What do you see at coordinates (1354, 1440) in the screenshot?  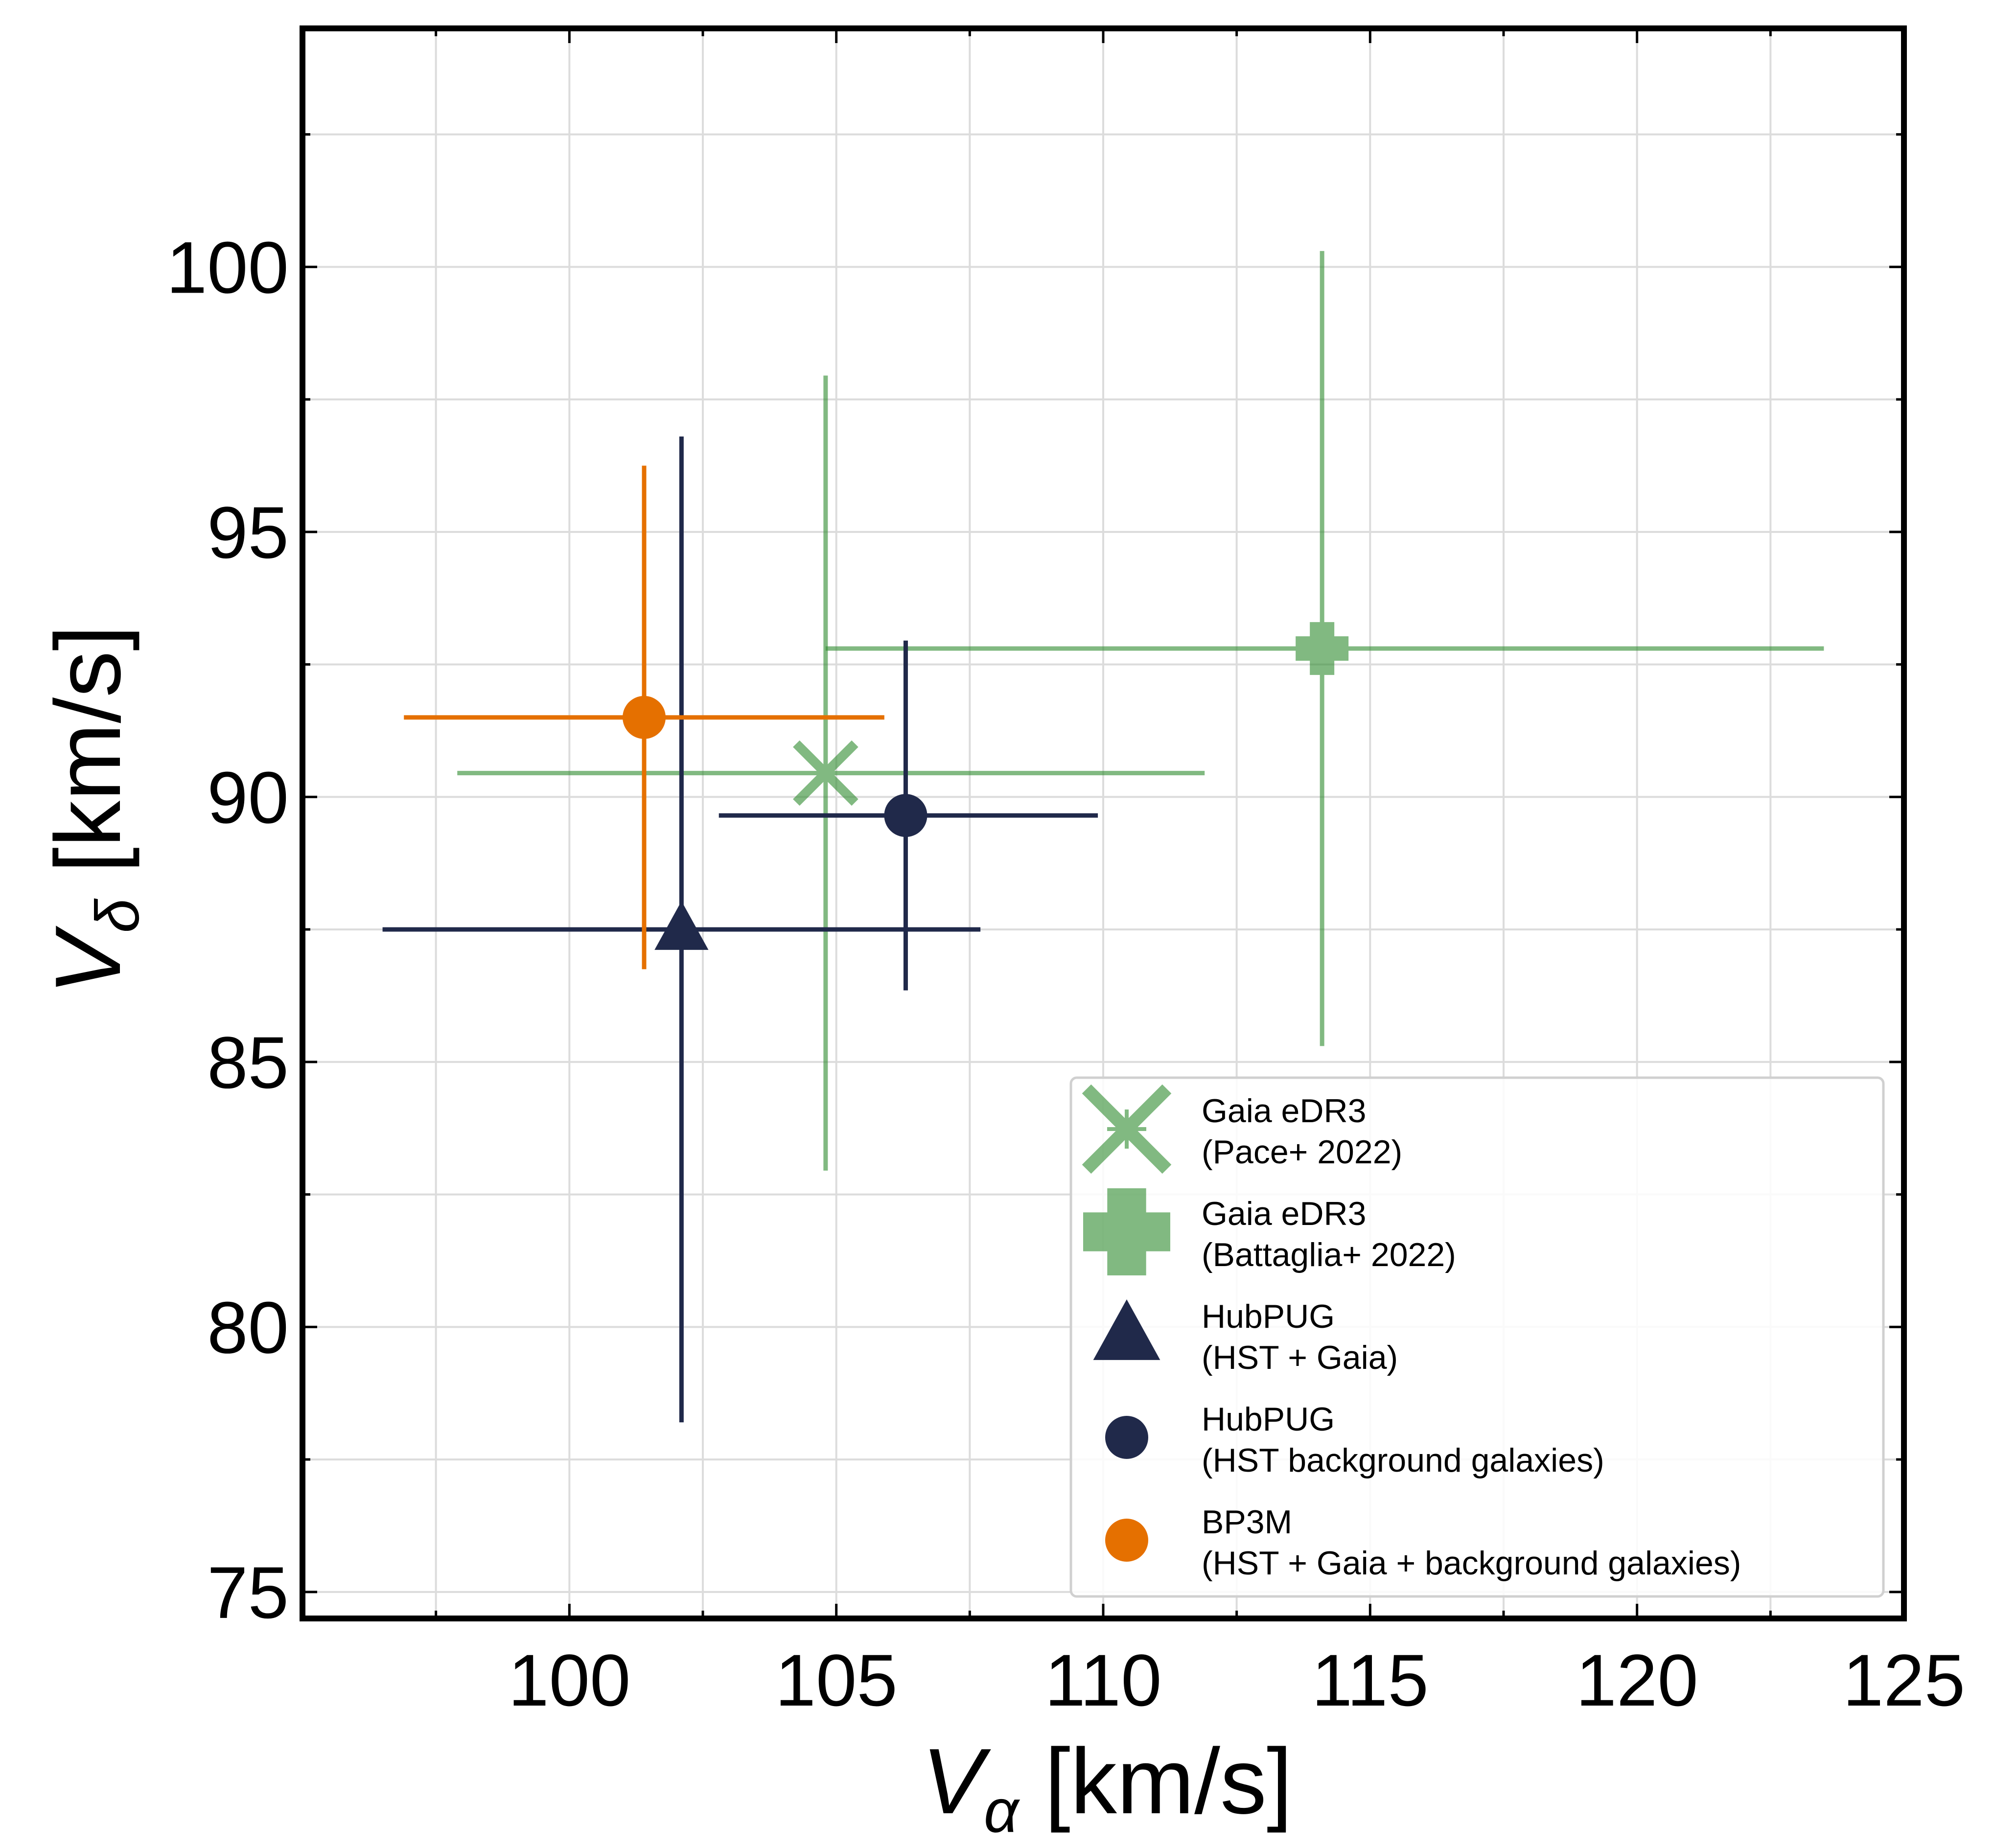 I see `legend-entry: HubPUG (HST background galaxies)` at bounding box center [1354, 1440].